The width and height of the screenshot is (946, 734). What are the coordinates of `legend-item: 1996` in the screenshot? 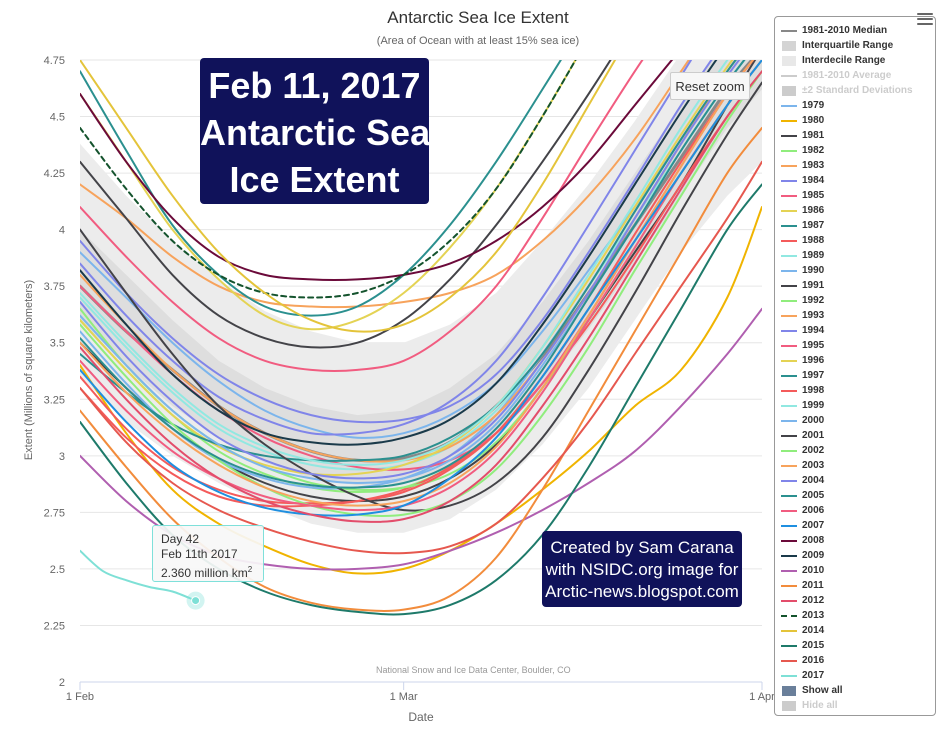 It's located at (802, 360).